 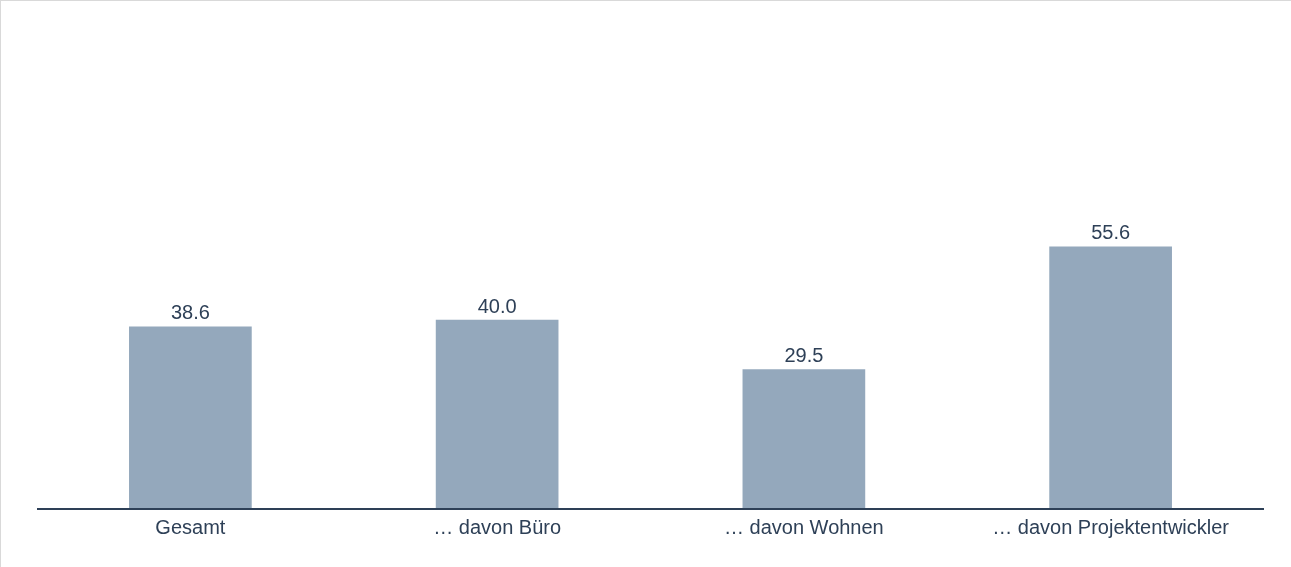 I want to click on x-tick-label: Gesamt, so click(x=190, y=527).